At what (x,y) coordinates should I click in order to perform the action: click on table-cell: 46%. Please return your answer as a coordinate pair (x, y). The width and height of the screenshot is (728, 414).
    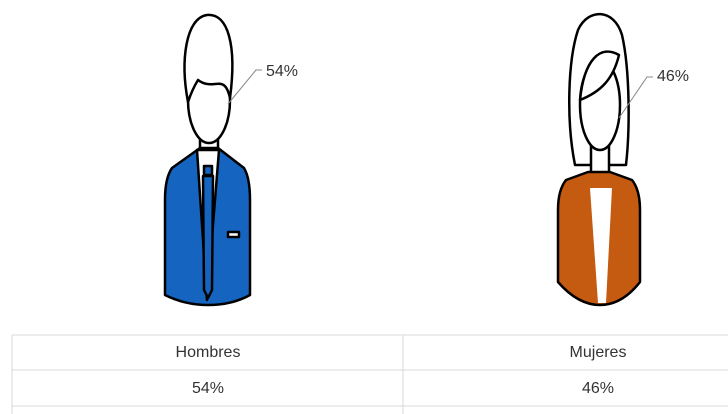
    Looking at the image, I should click on (598, 388).